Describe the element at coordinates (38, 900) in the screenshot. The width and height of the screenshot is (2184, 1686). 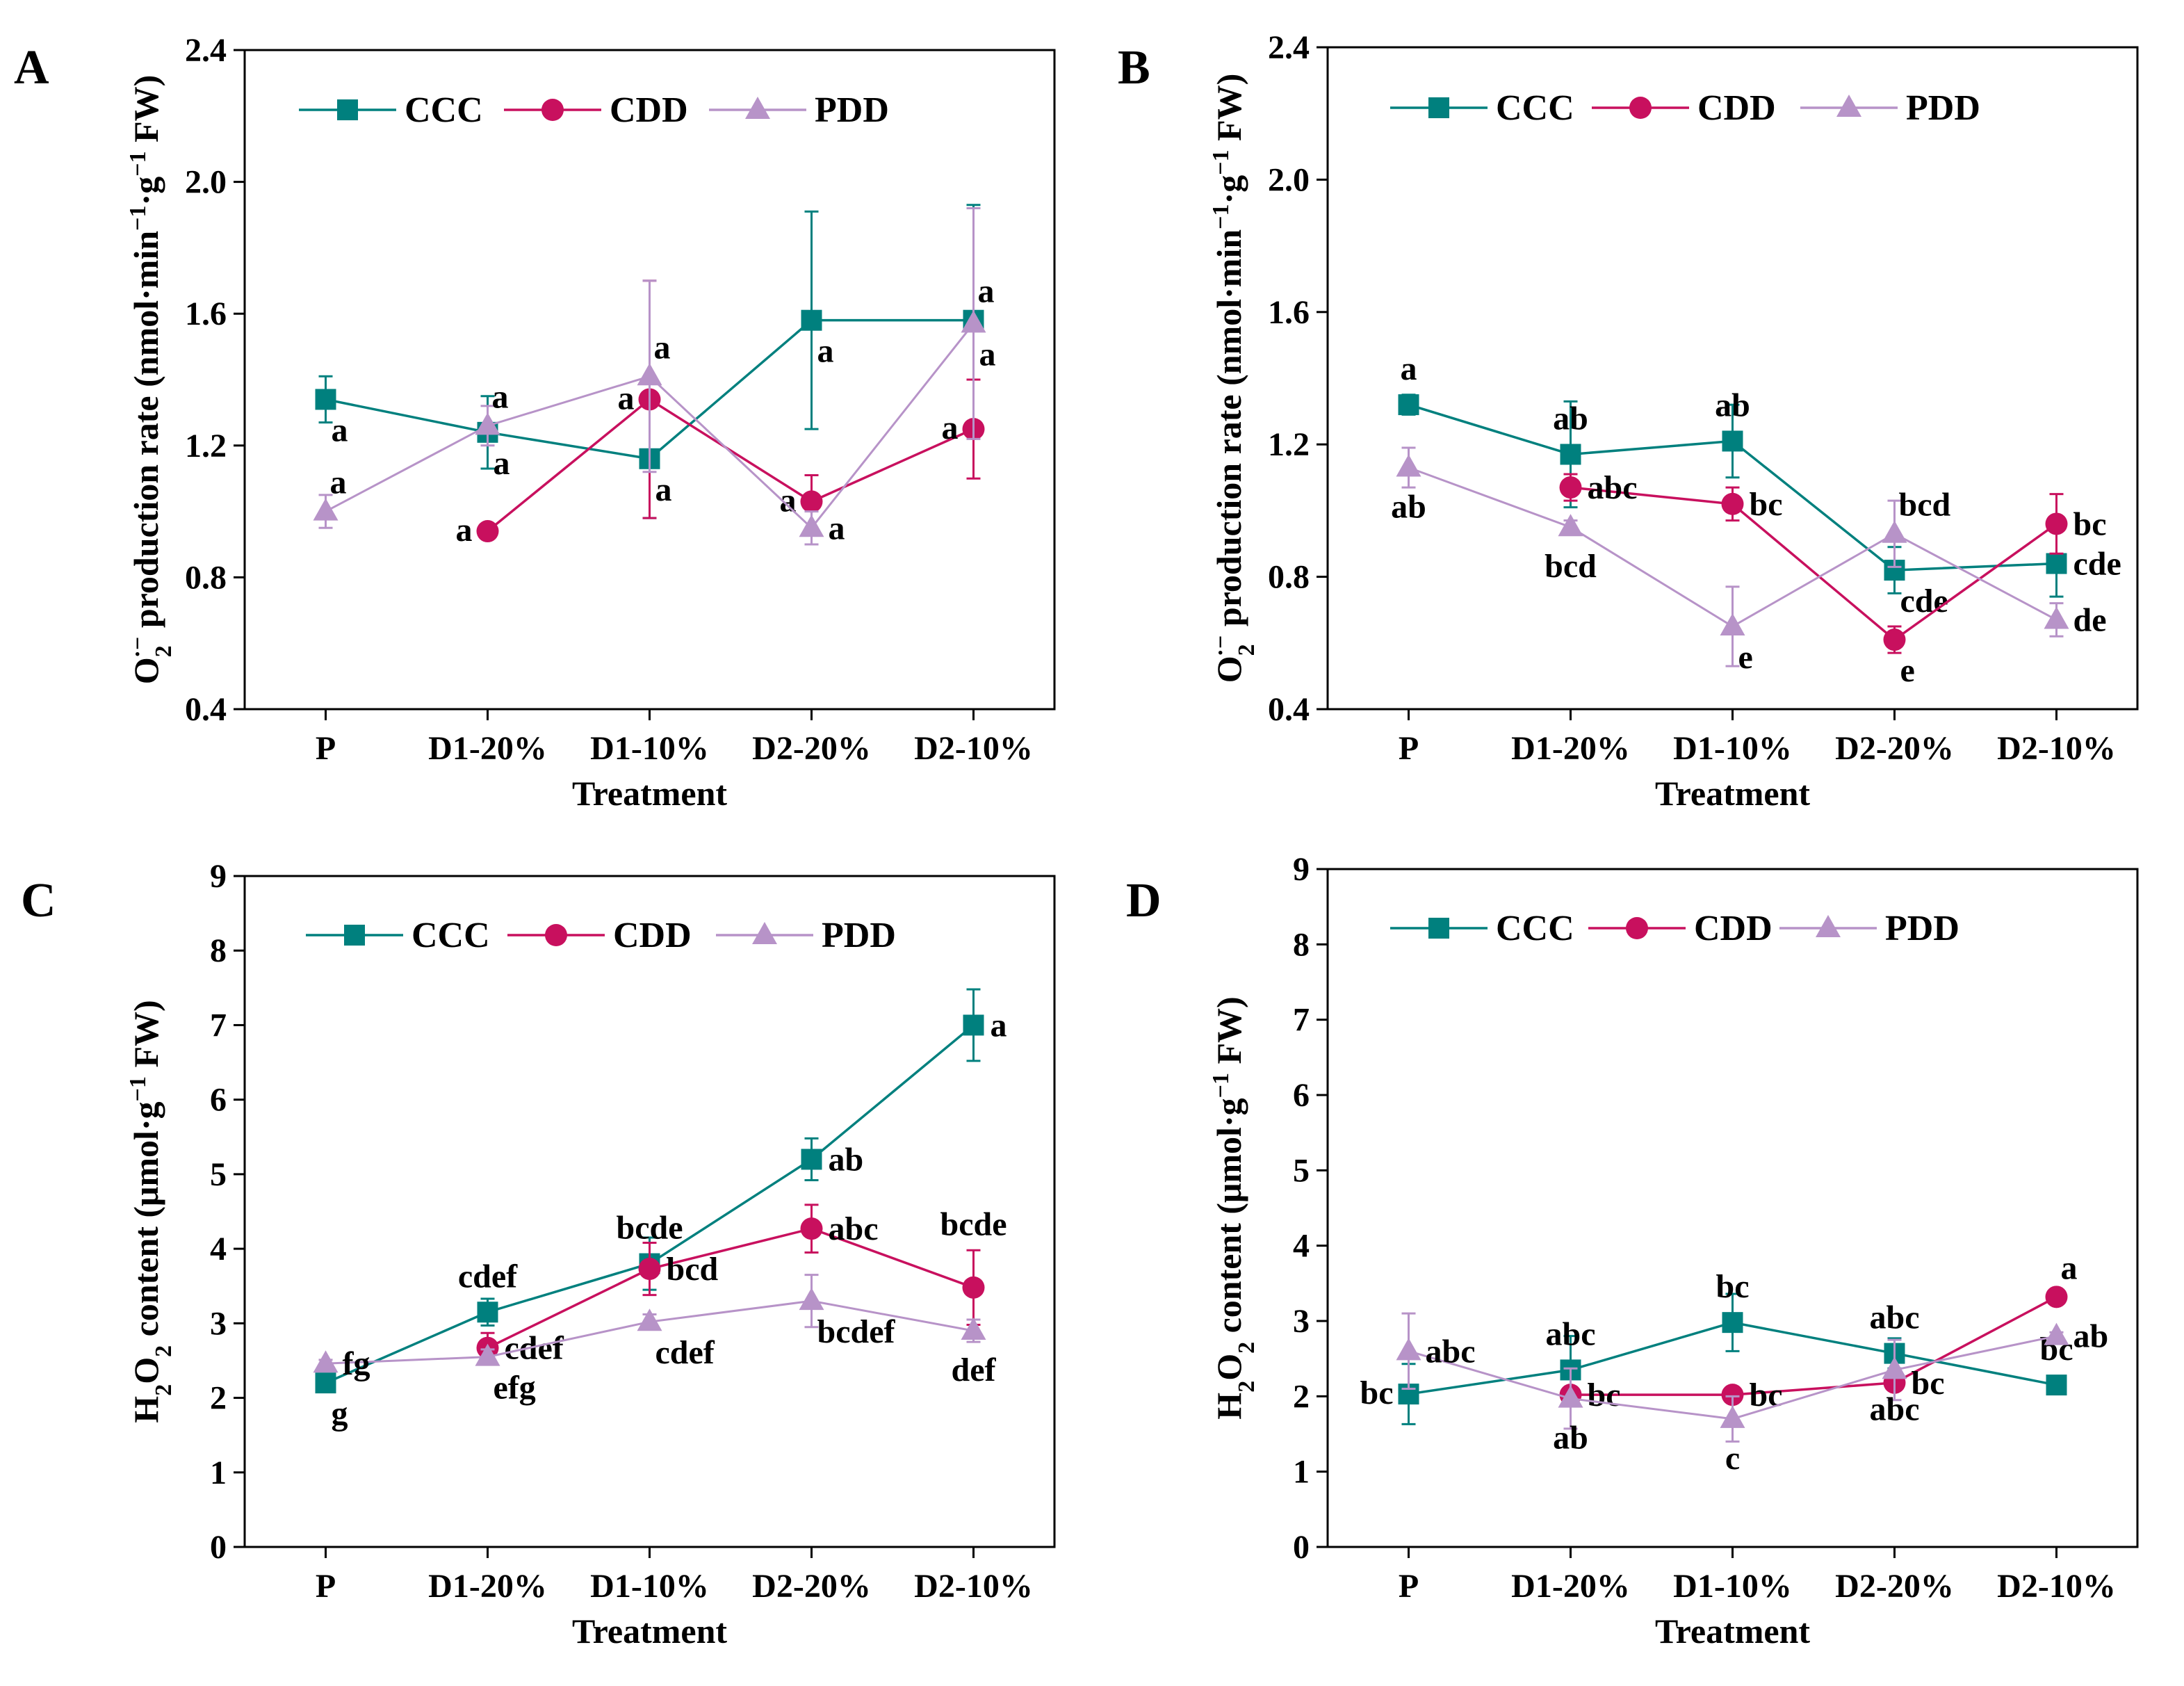
I see `panel-letter: C` at that location.